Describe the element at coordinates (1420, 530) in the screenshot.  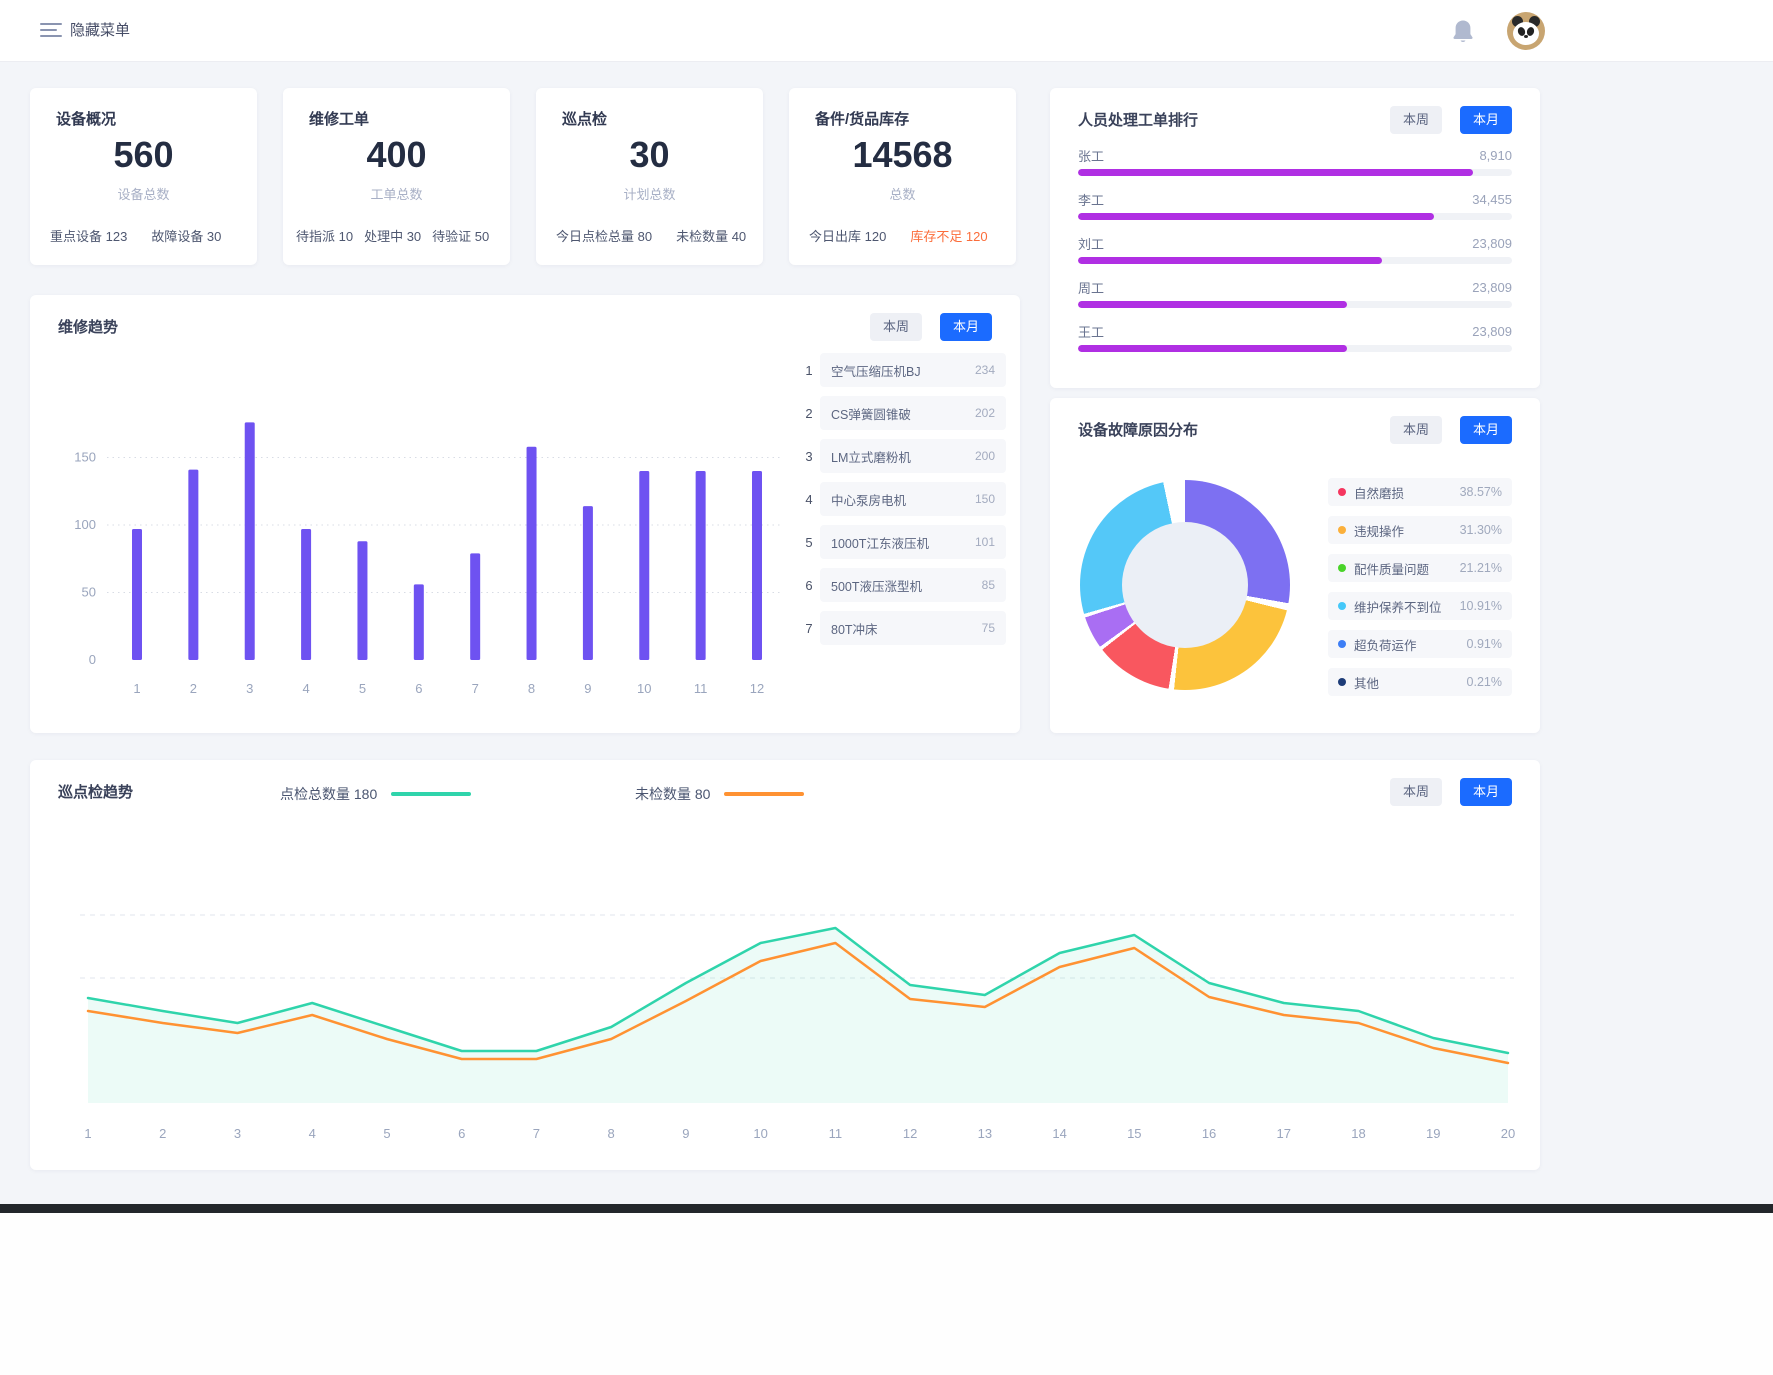
I see `fault-legend-item: 违规操作 31.30%` at that location.